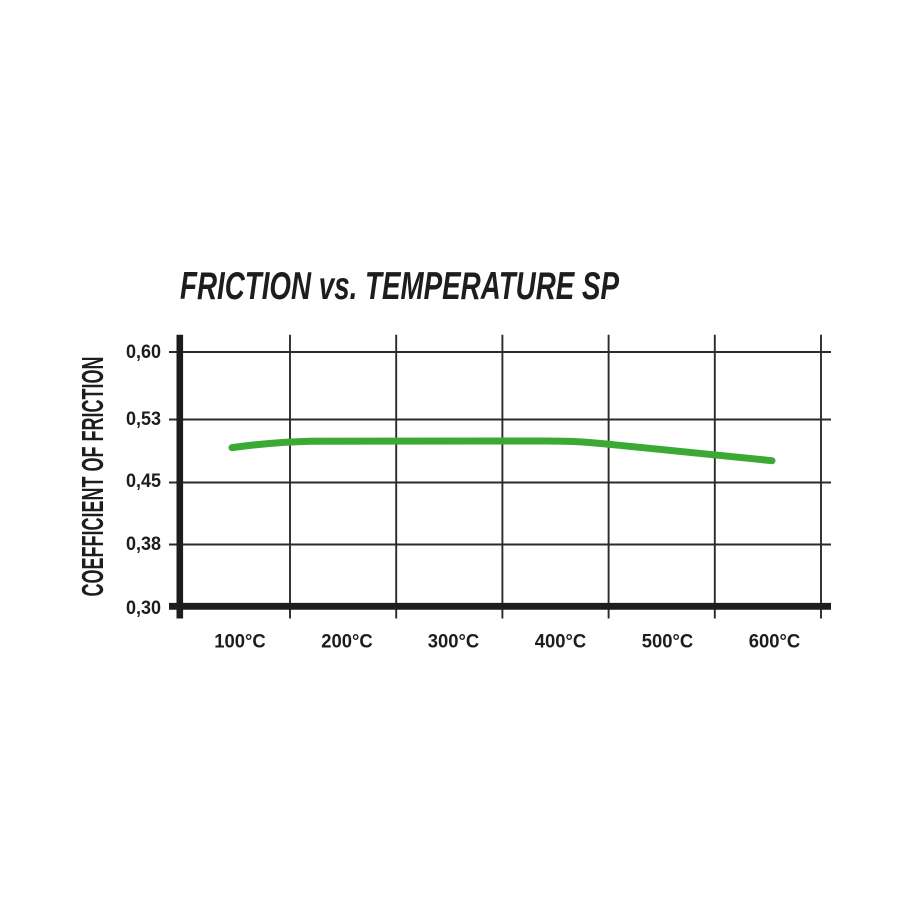 Image resolution: width=900 pixels, height=900 pixels. I want to click on svg-text: 400°C, so click(560, 642).